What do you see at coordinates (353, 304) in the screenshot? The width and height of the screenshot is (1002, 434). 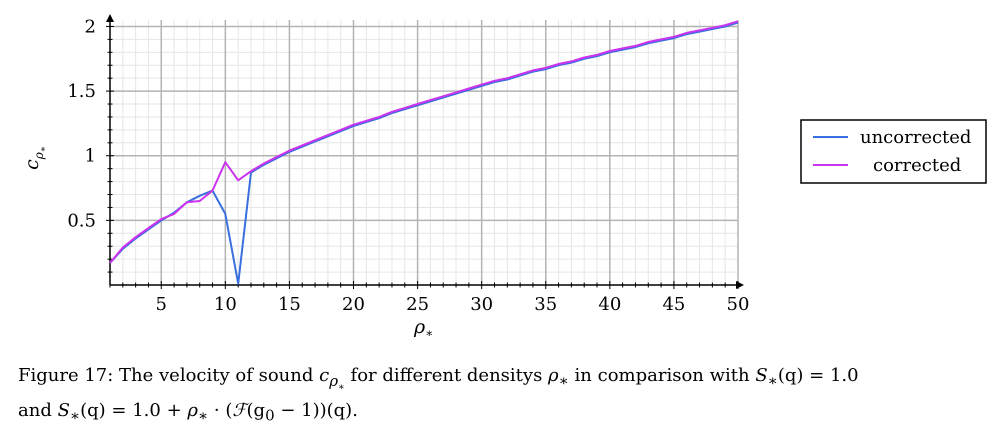 I see `x-tick-label: 20` at bounding box center [353, 304].